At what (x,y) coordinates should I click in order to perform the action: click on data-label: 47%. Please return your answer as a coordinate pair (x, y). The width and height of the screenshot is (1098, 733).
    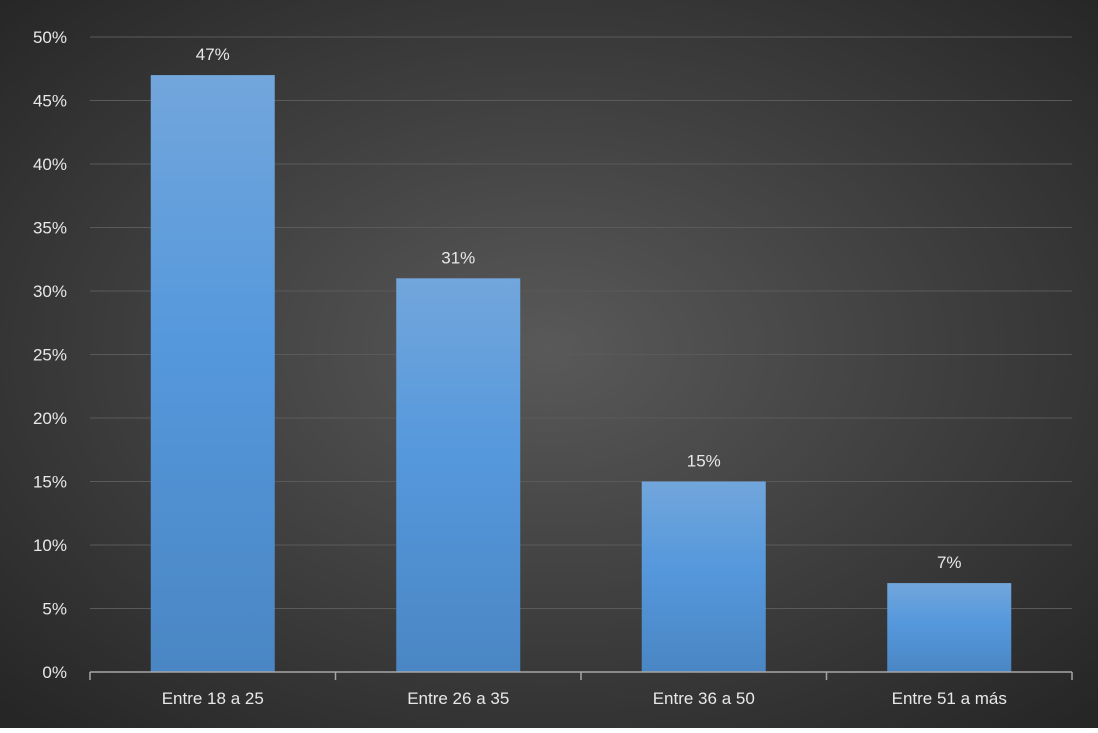
    Looking at the image, I should click on (213, 54).